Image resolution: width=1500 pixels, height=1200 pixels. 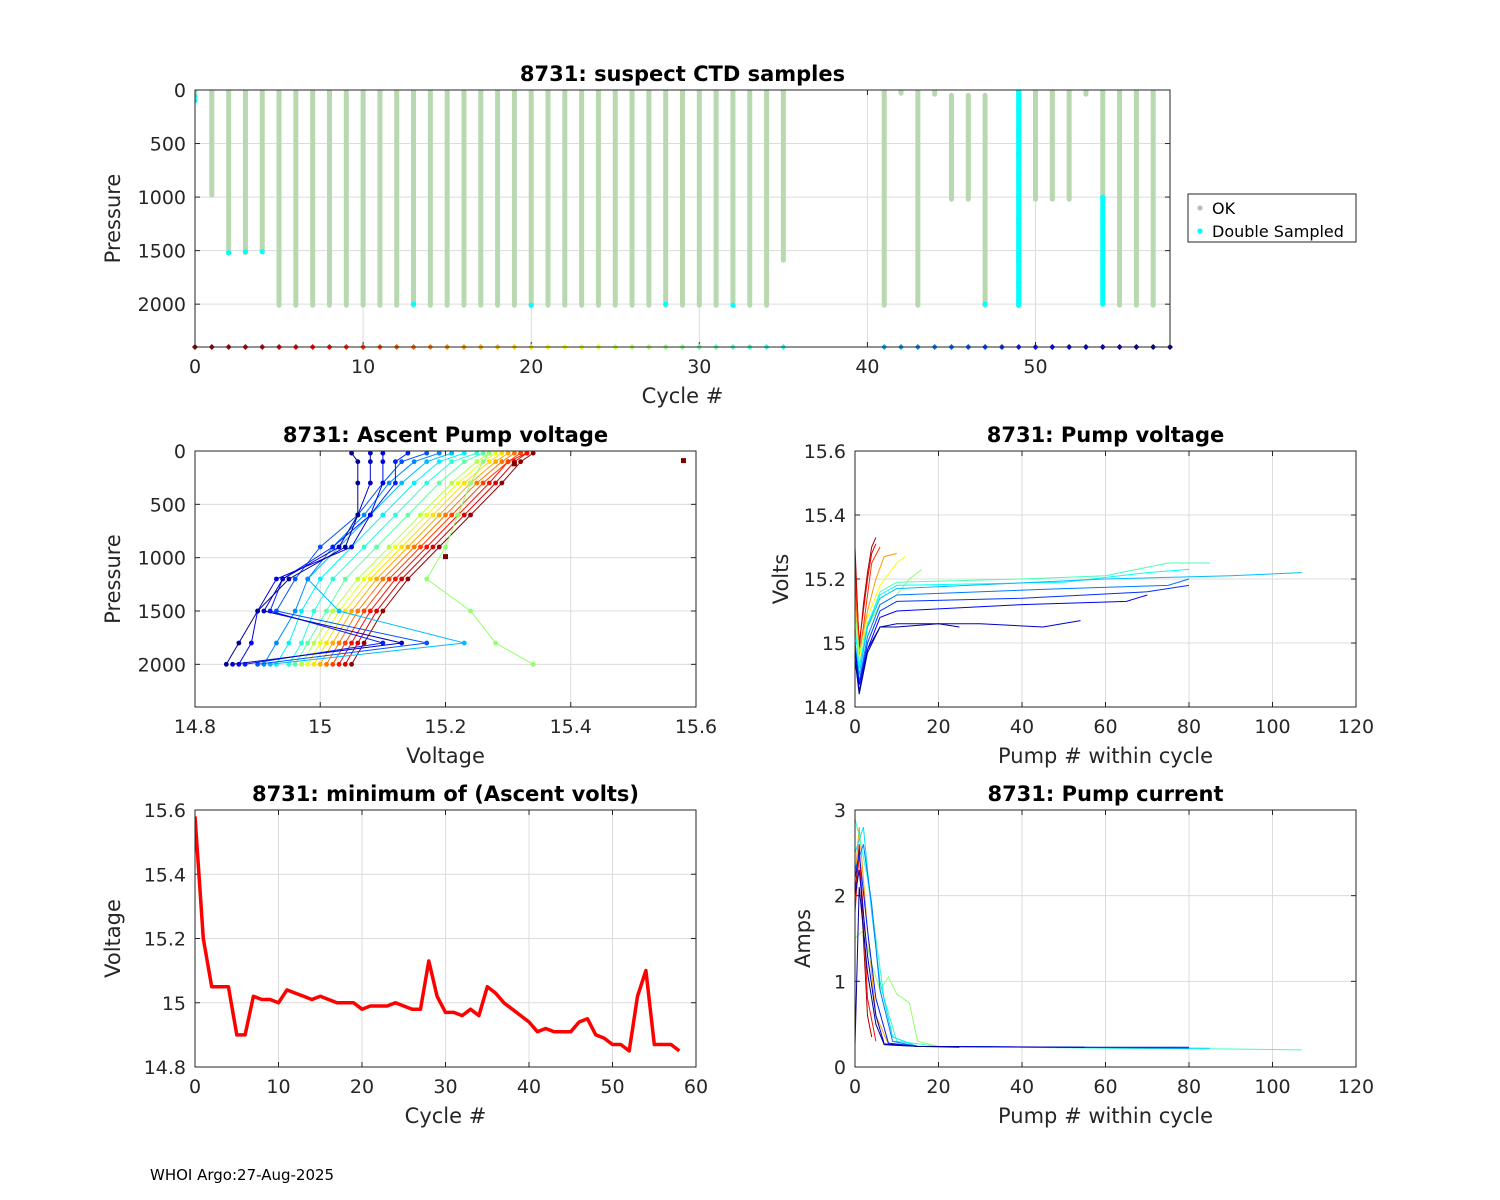 What do you see at coordinates (825, 516) in the screenshot?
I see `y-tick-label: 15.4` at bounding box center [825, 516].